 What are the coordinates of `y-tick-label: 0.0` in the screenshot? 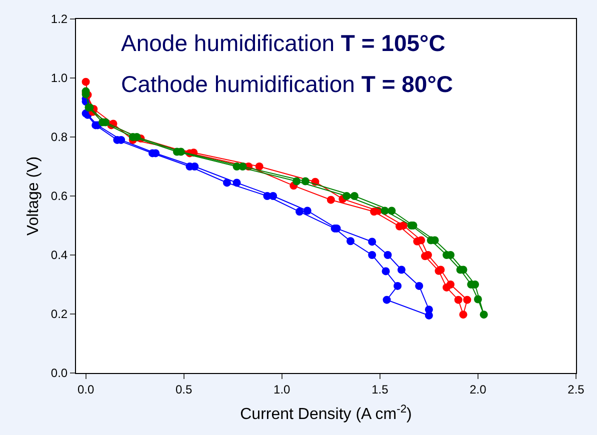 It's located at (59, 373).